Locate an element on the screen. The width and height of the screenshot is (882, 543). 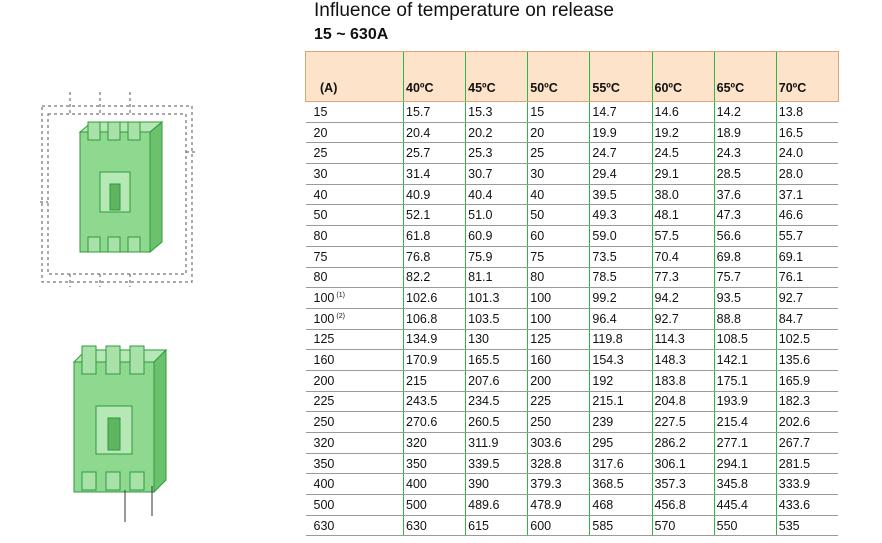
derated-current-cell: 379.3 is located at coordinates (558, 484).